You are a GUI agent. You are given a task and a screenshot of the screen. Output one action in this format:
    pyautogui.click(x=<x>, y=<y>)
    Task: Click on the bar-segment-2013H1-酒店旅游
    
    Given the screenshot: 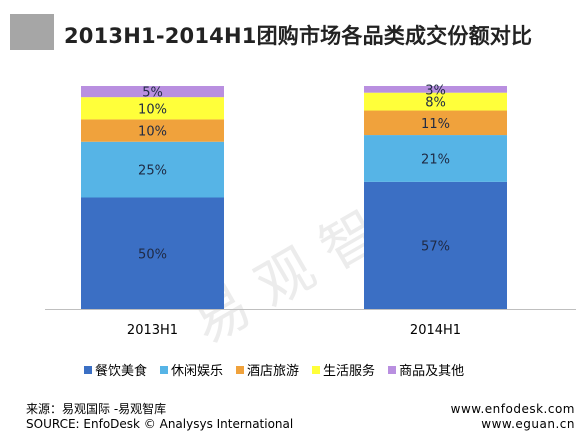 What is the action you would take?
    pyautogui.click(x=152, y=130)
    